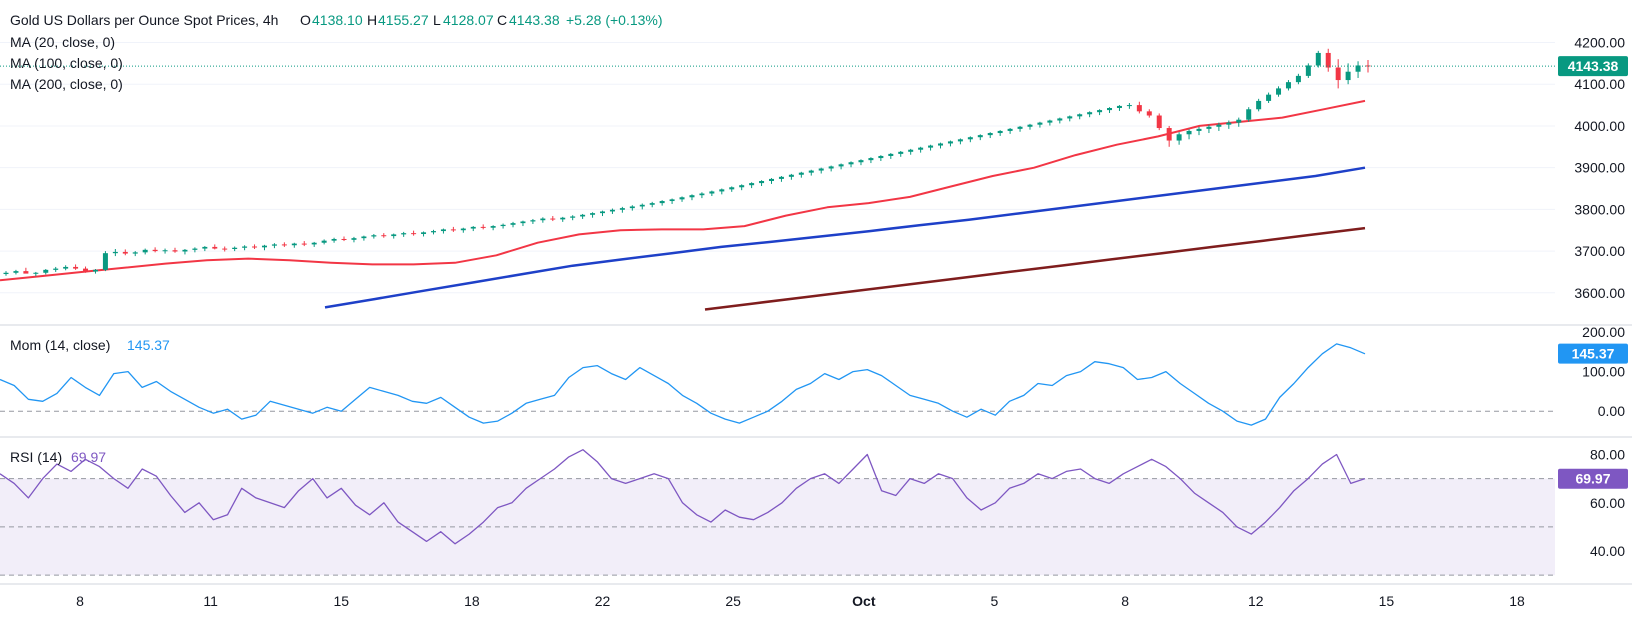  Describe the element at coordinates (1607, 454) in the screenshot. I see `rsi-tick-label: 80.00` at that location.